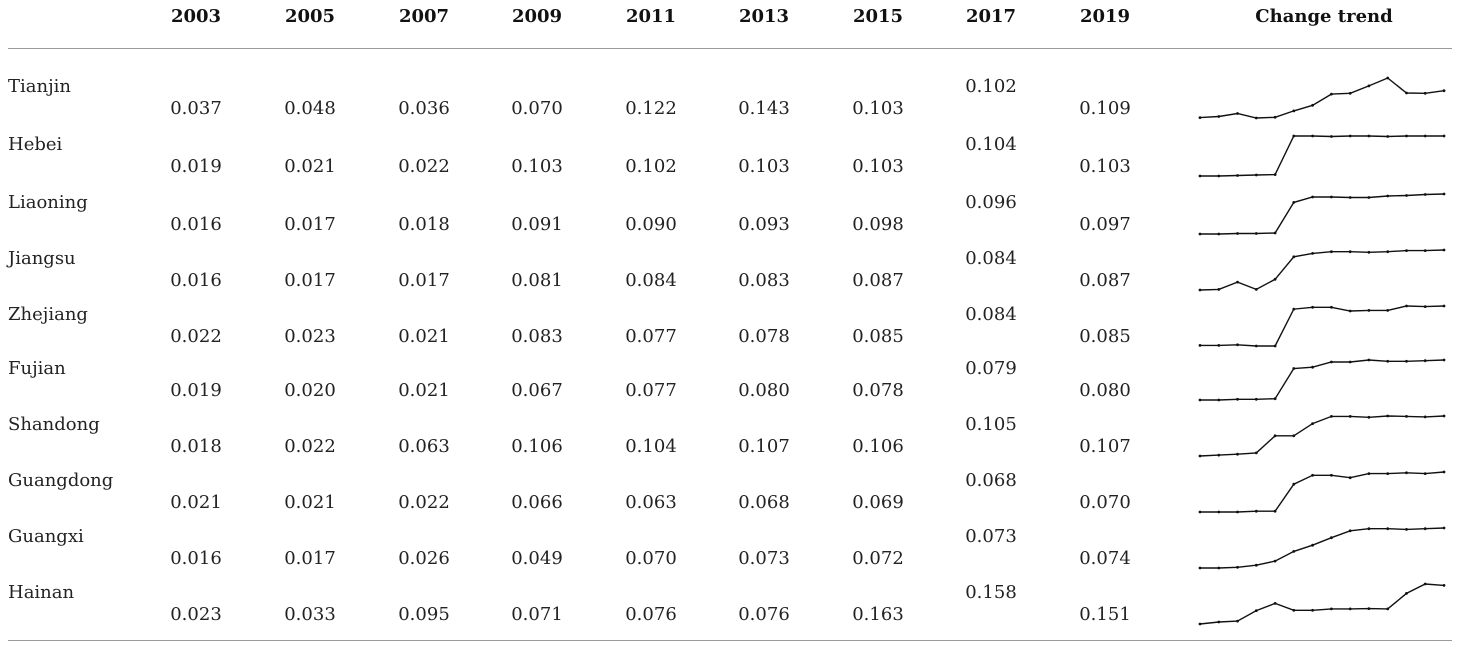 The height and width of the screenshot is (648, 1460). I want to click on value-cell-2015: 0.163, so click(878, 614).